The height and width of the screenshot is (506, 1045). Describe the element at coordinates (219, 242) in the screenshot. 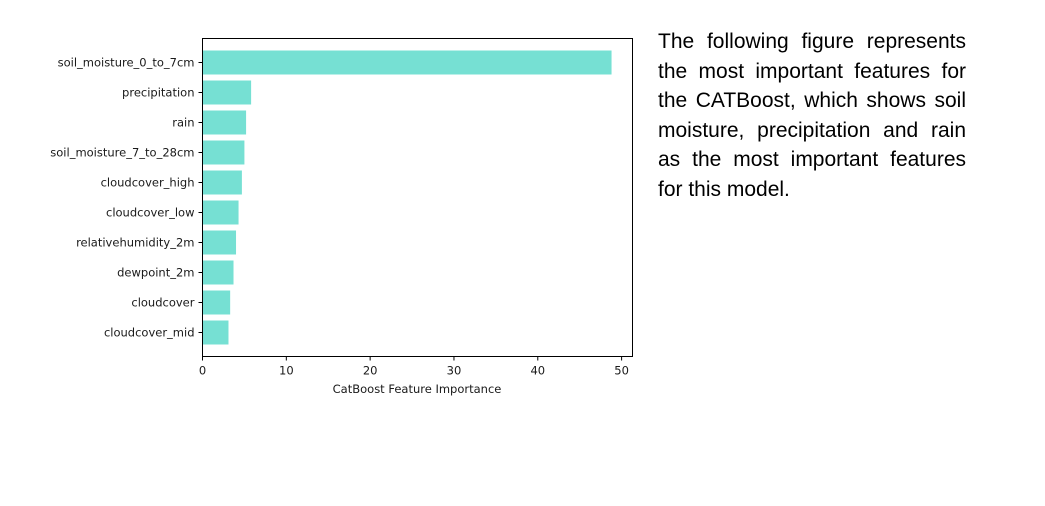

I see `bar-relativehumidity-2m` at that location.